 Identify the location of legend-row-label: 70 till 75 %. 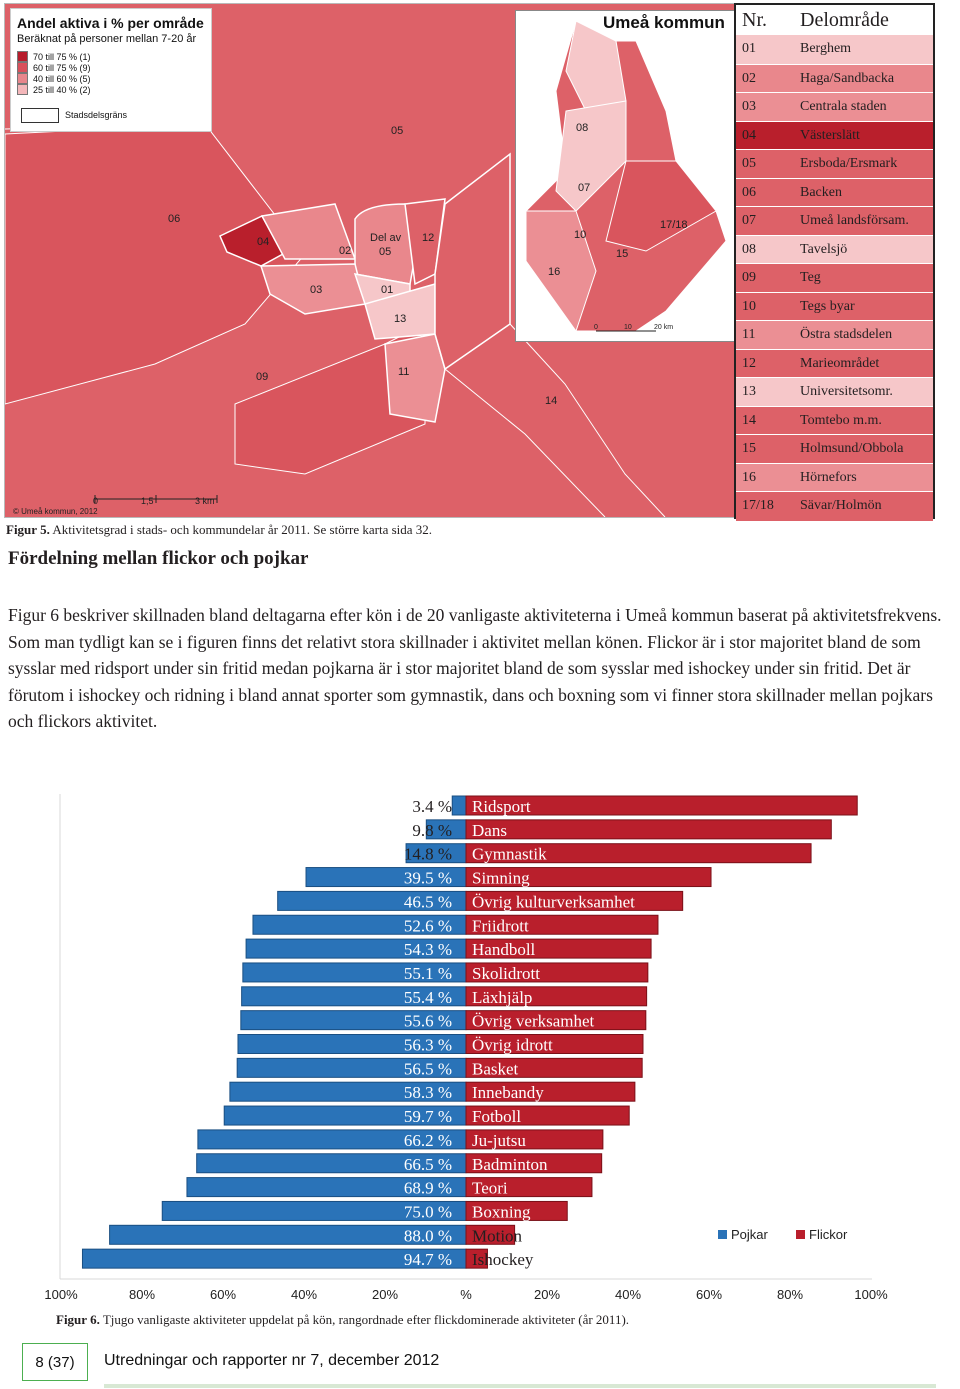
(55, 56).